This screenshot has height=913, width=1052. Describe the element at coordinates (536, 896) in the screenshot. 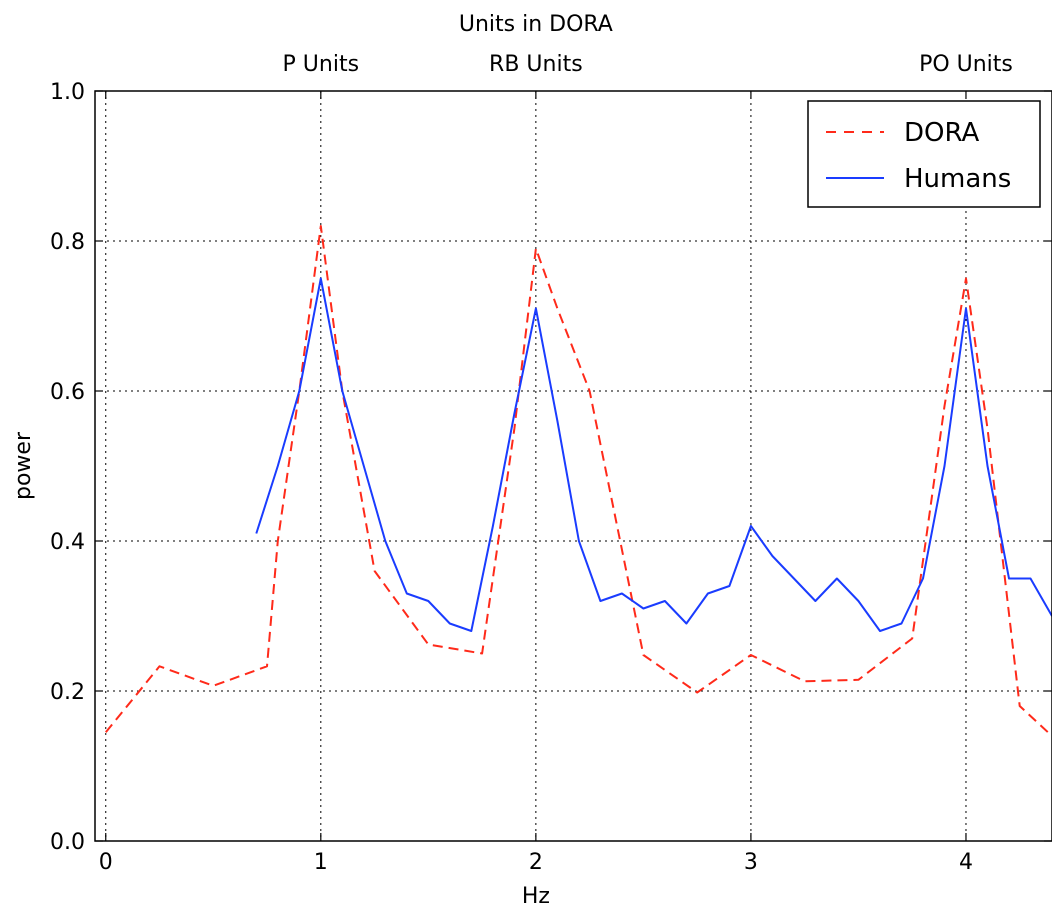

I see `x-axis-title: Hz` at that location.